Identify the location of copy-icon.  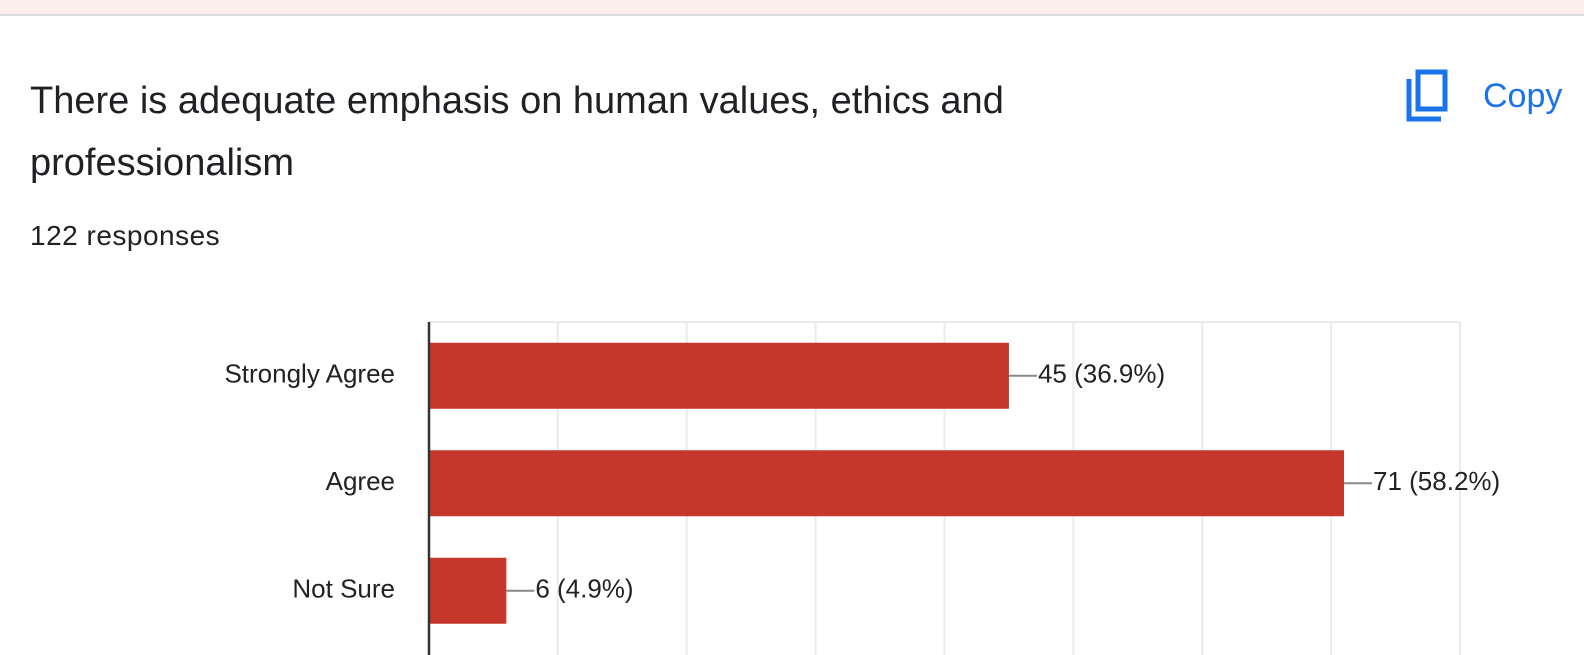
(1427, 95).